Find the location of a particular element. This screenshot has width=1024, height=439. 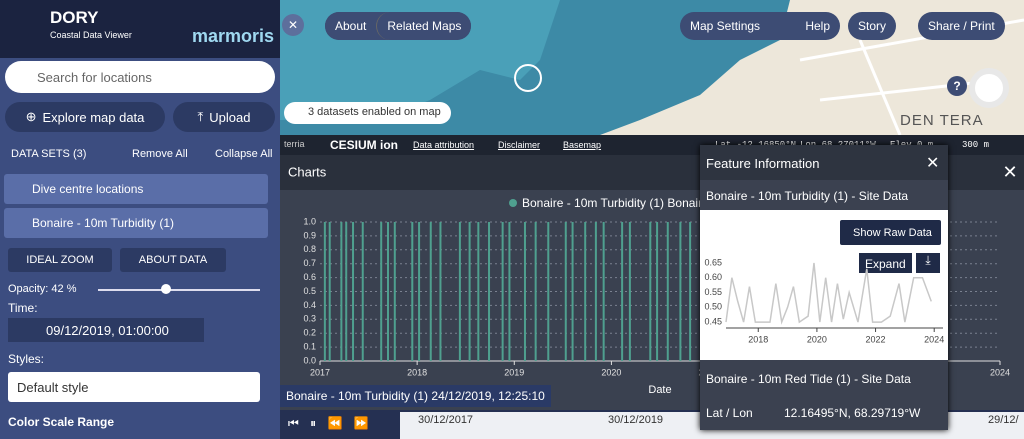

collapse-all: Collapse All is located at coordinates (244, 154).